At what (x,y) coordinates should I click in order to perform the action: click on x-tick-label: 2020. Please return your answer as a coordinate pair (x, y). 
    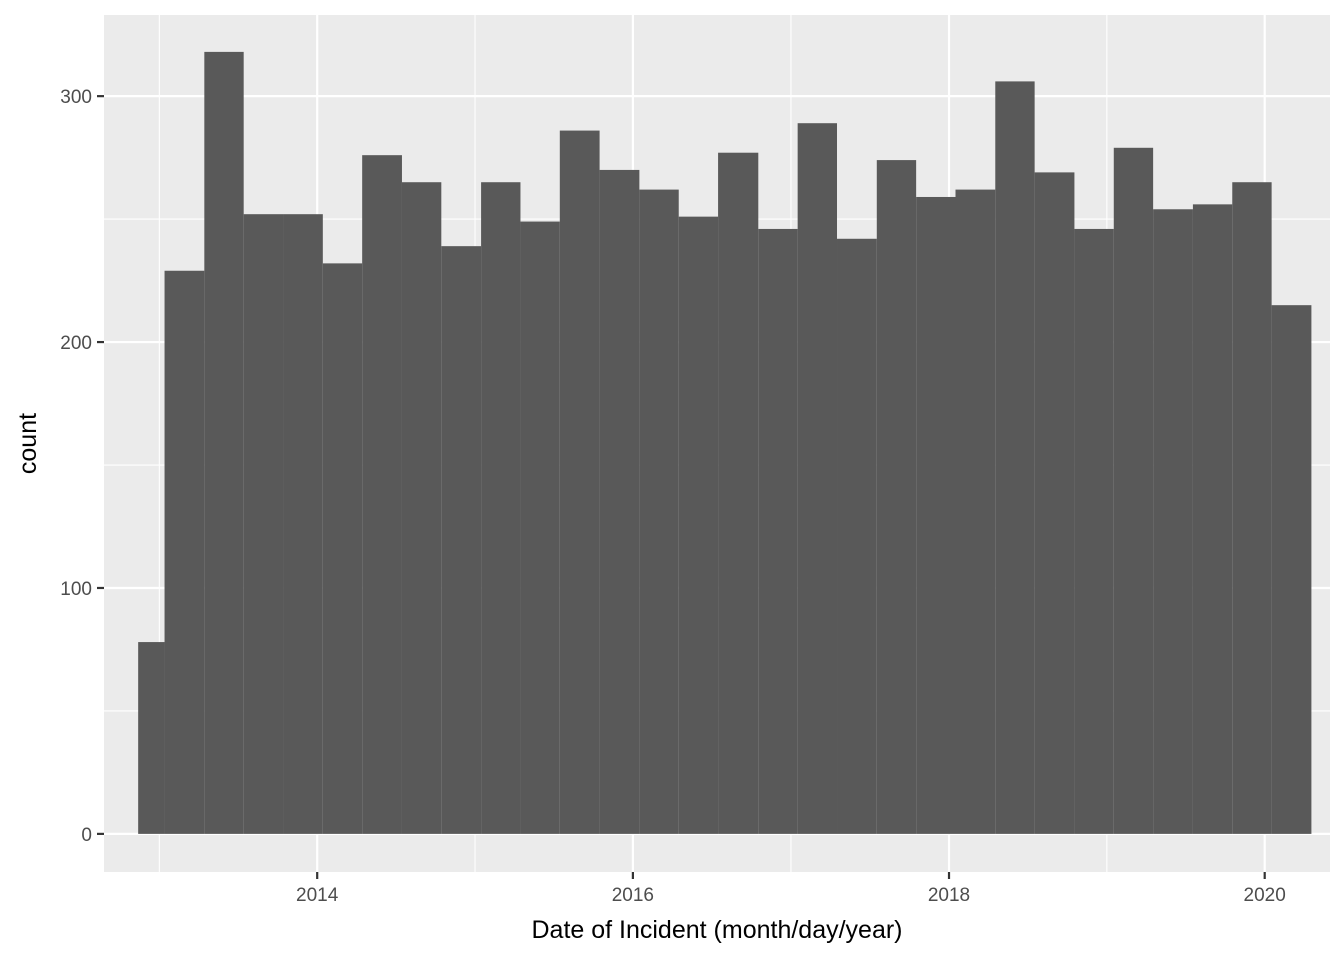
    Looking at the image, I should click on (1265, 895).